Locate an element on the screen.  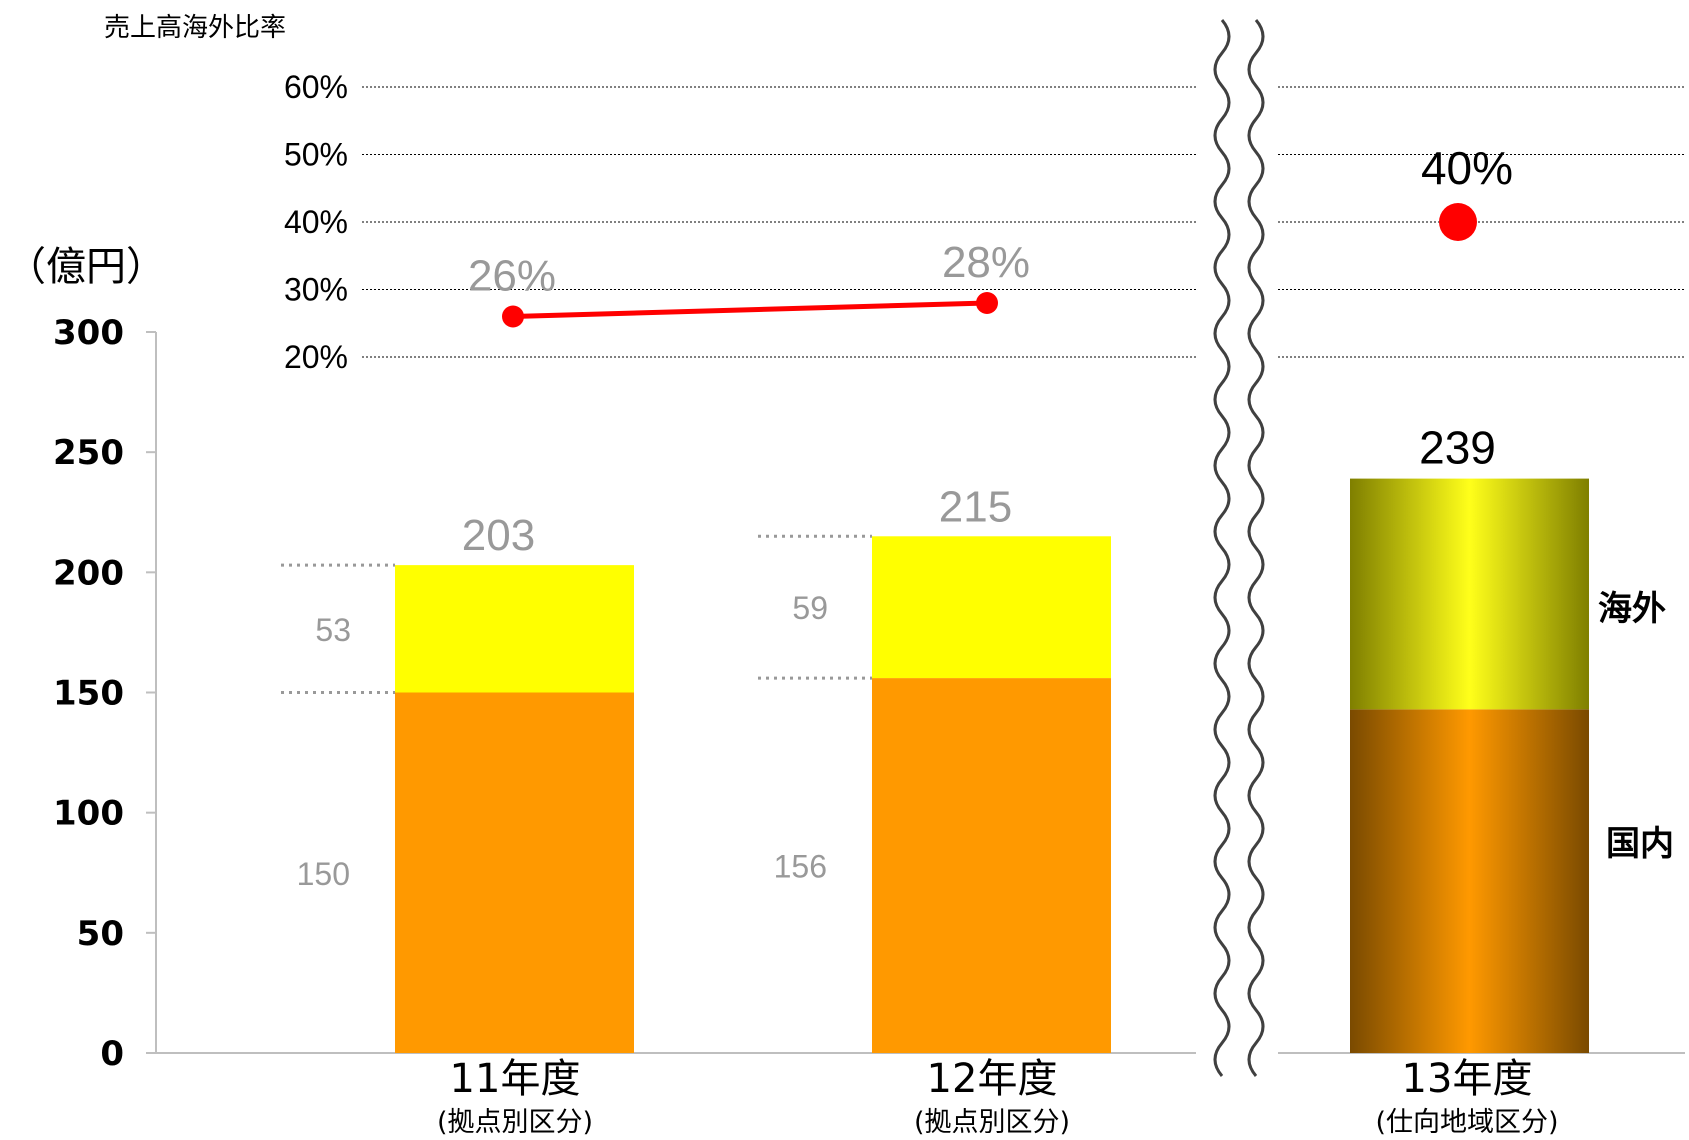
axis-break is located at coordinates (1239, 548).